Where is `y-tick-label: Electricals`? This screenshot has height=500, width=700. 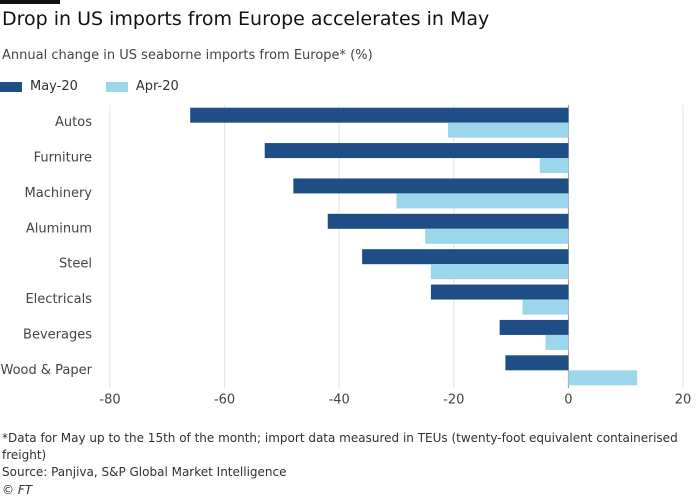
y-tick-label: Electricals is located at coordinates (58, 299).